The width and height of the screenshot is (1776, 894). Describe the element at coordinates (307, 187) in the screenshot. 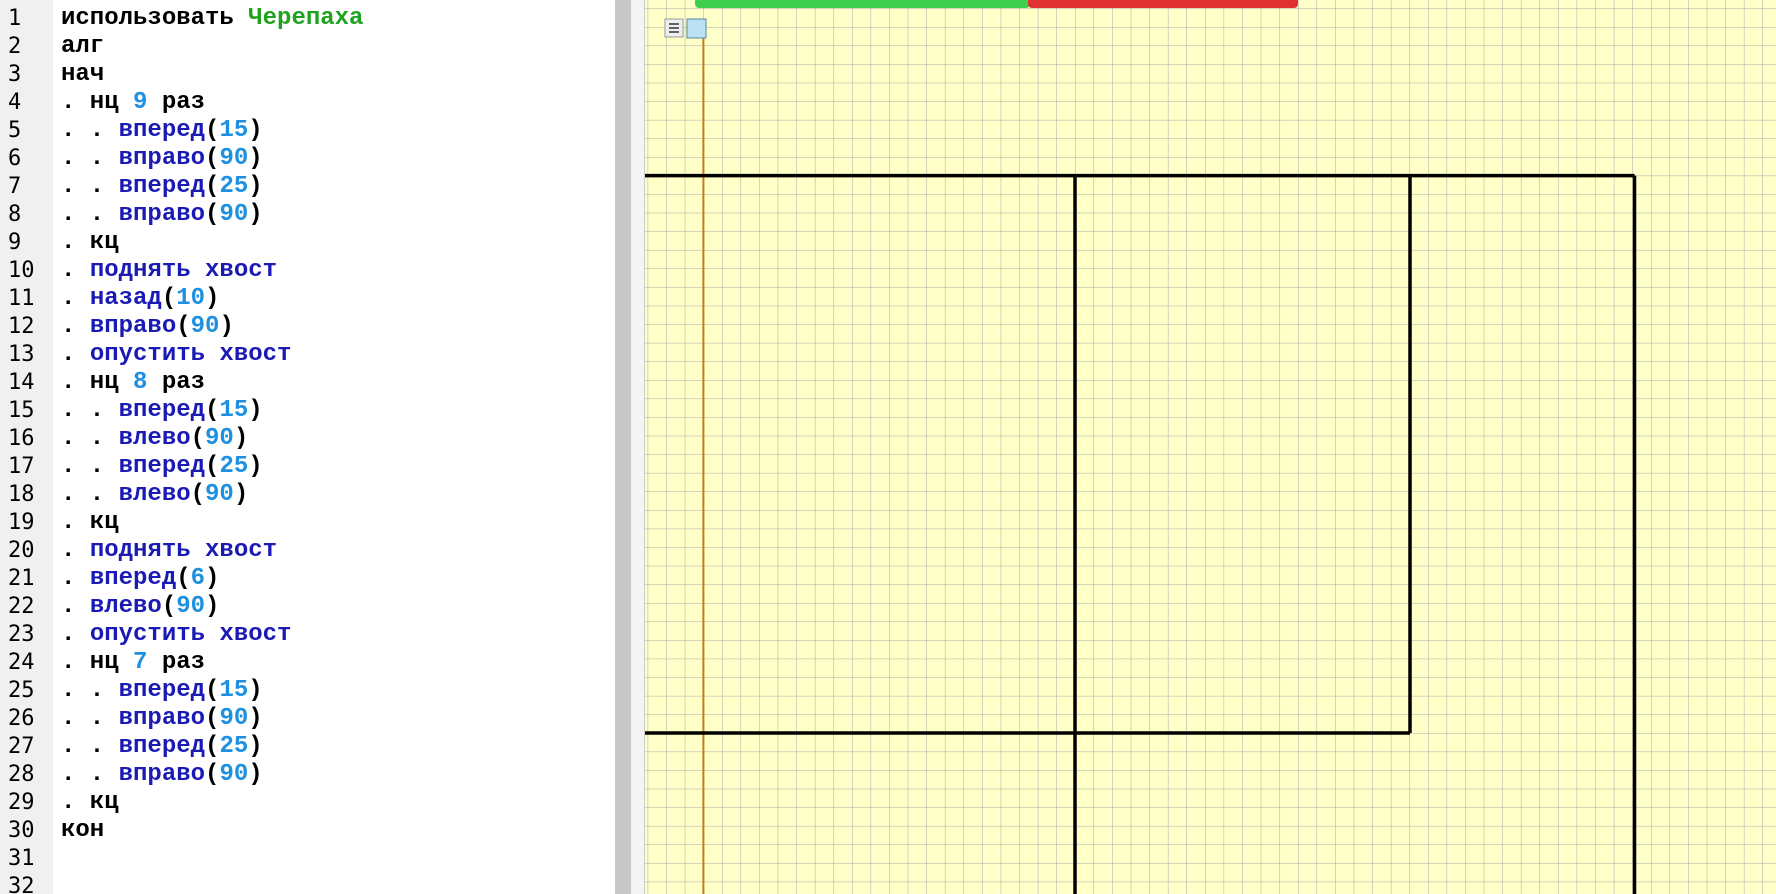

I see `code-line: 7 . . вперед(25)` at that location.